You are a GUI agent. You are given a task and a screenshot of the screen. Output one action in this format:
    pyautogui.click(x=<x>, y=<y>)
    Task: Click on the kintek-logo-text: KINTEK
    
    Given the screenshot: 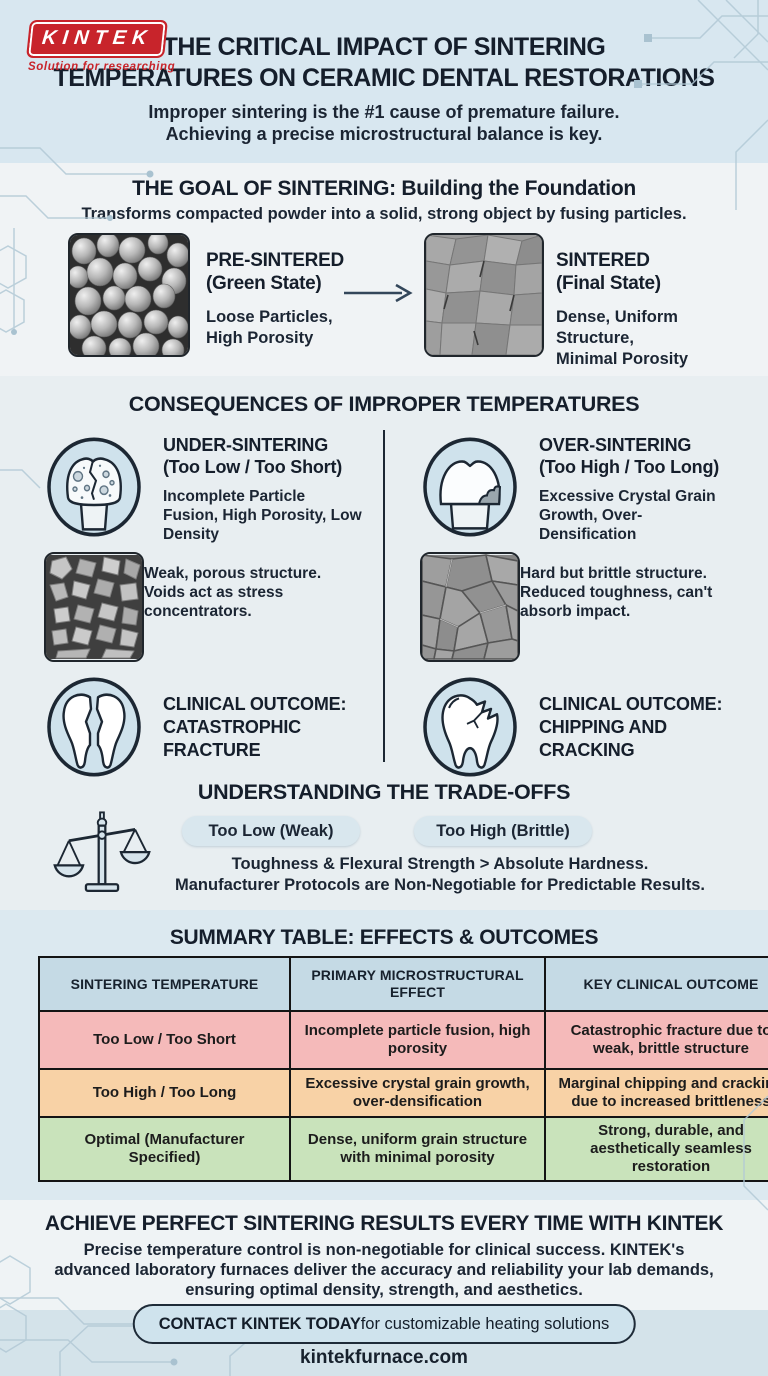 What is the action you would take?
    pyautogui.click(x=97, y=38)
    